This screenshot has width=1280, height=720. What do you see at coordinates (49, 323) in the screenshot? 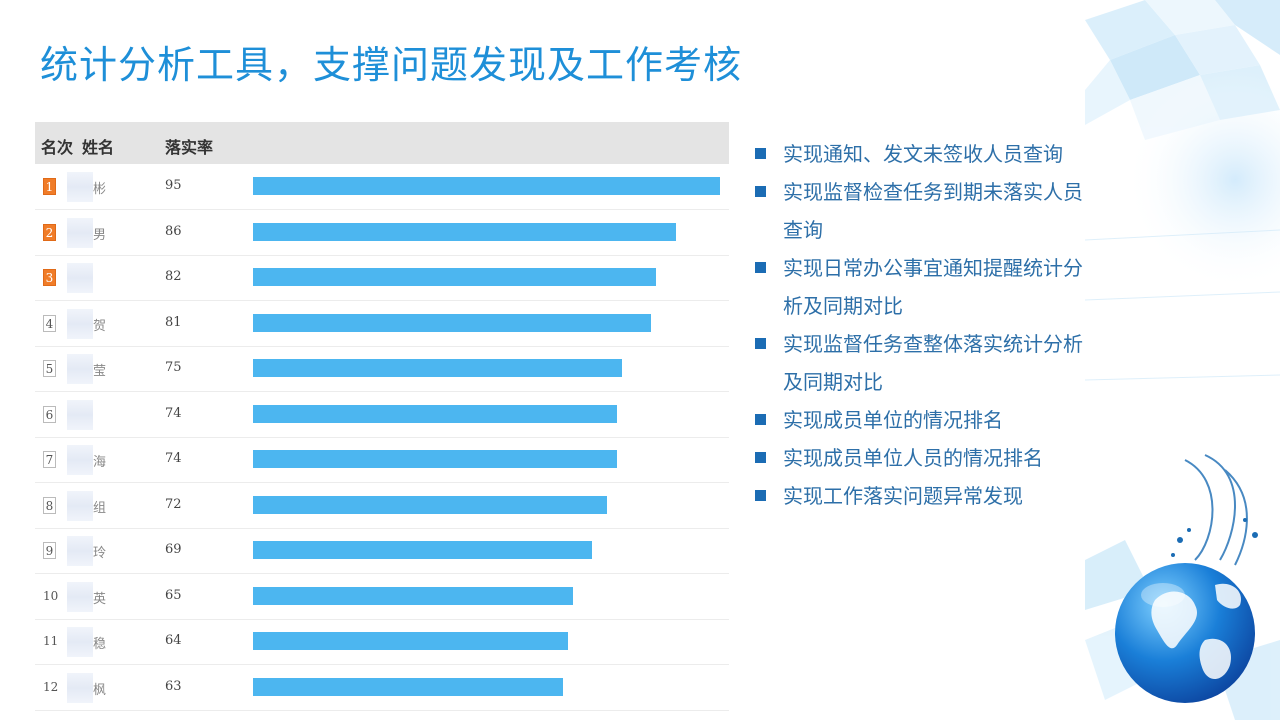
I see `rank-badge: 4` at bounding box center [49, 323].